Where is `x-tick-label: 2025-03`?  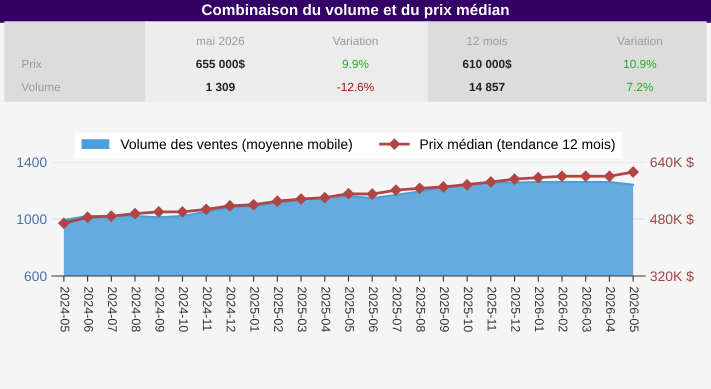 x-tick-label: 2025-03 is located at coordinates (302, 309).